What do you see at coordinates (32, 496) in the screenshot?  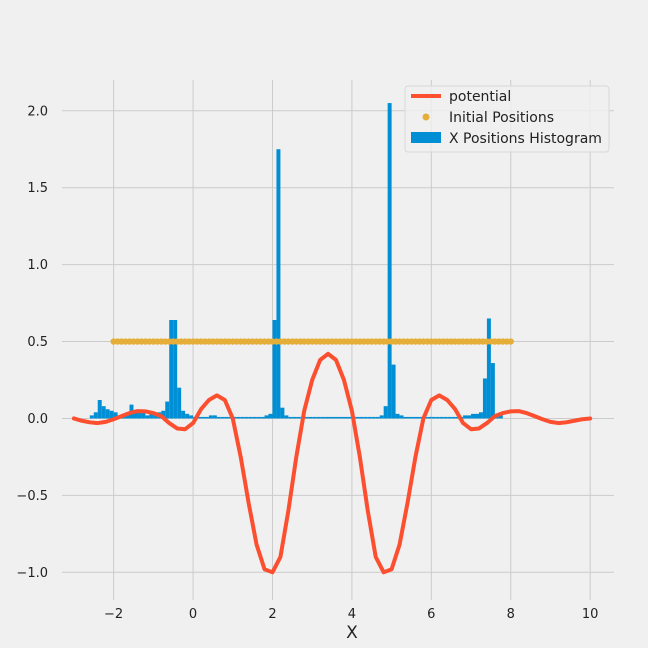 I see `y-tick-label: −0.5` at bounding box center [32, 496].